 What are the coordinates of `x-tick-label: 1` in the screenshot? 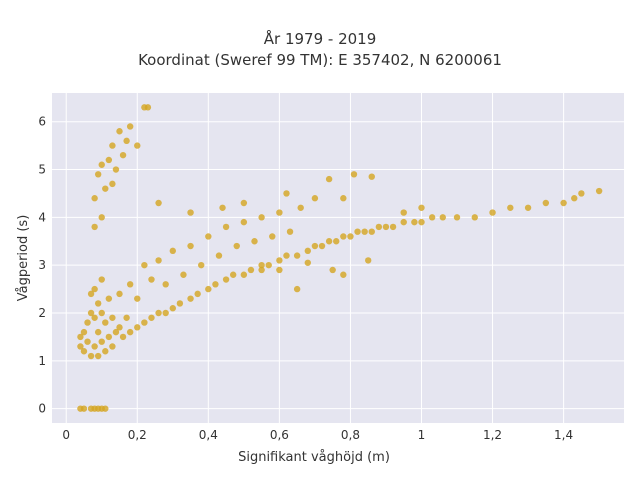 It's located at (422, 435).